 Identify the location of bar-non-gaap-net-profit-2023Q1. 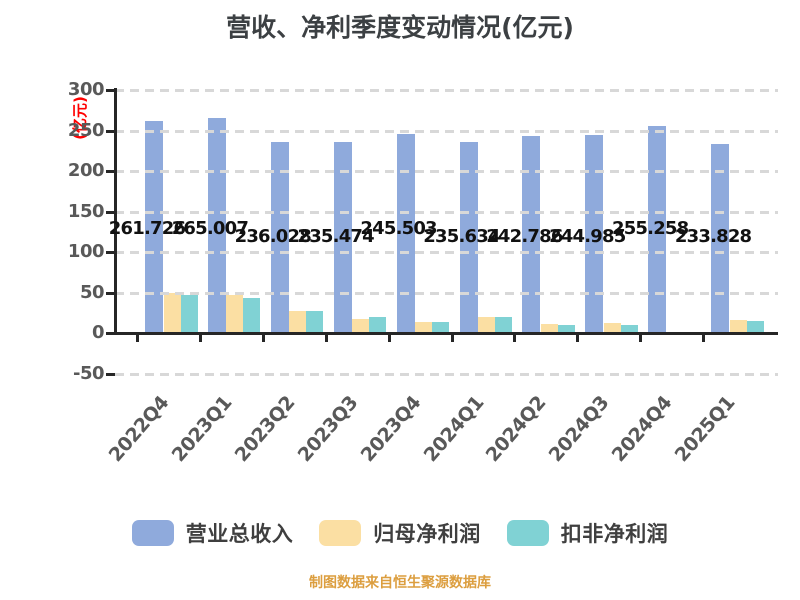
(252, 316).